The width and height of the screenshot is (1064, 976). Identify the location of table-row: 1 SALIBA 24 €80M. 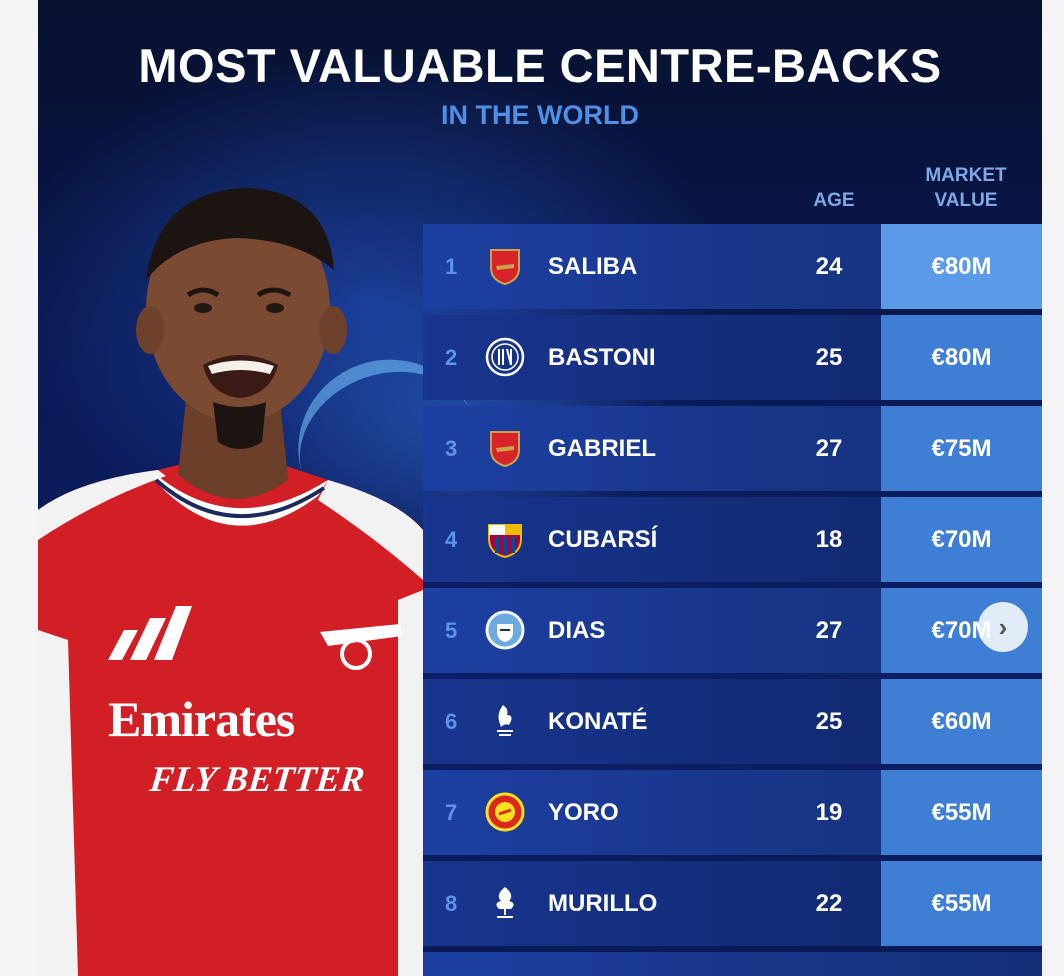
(732, 266).